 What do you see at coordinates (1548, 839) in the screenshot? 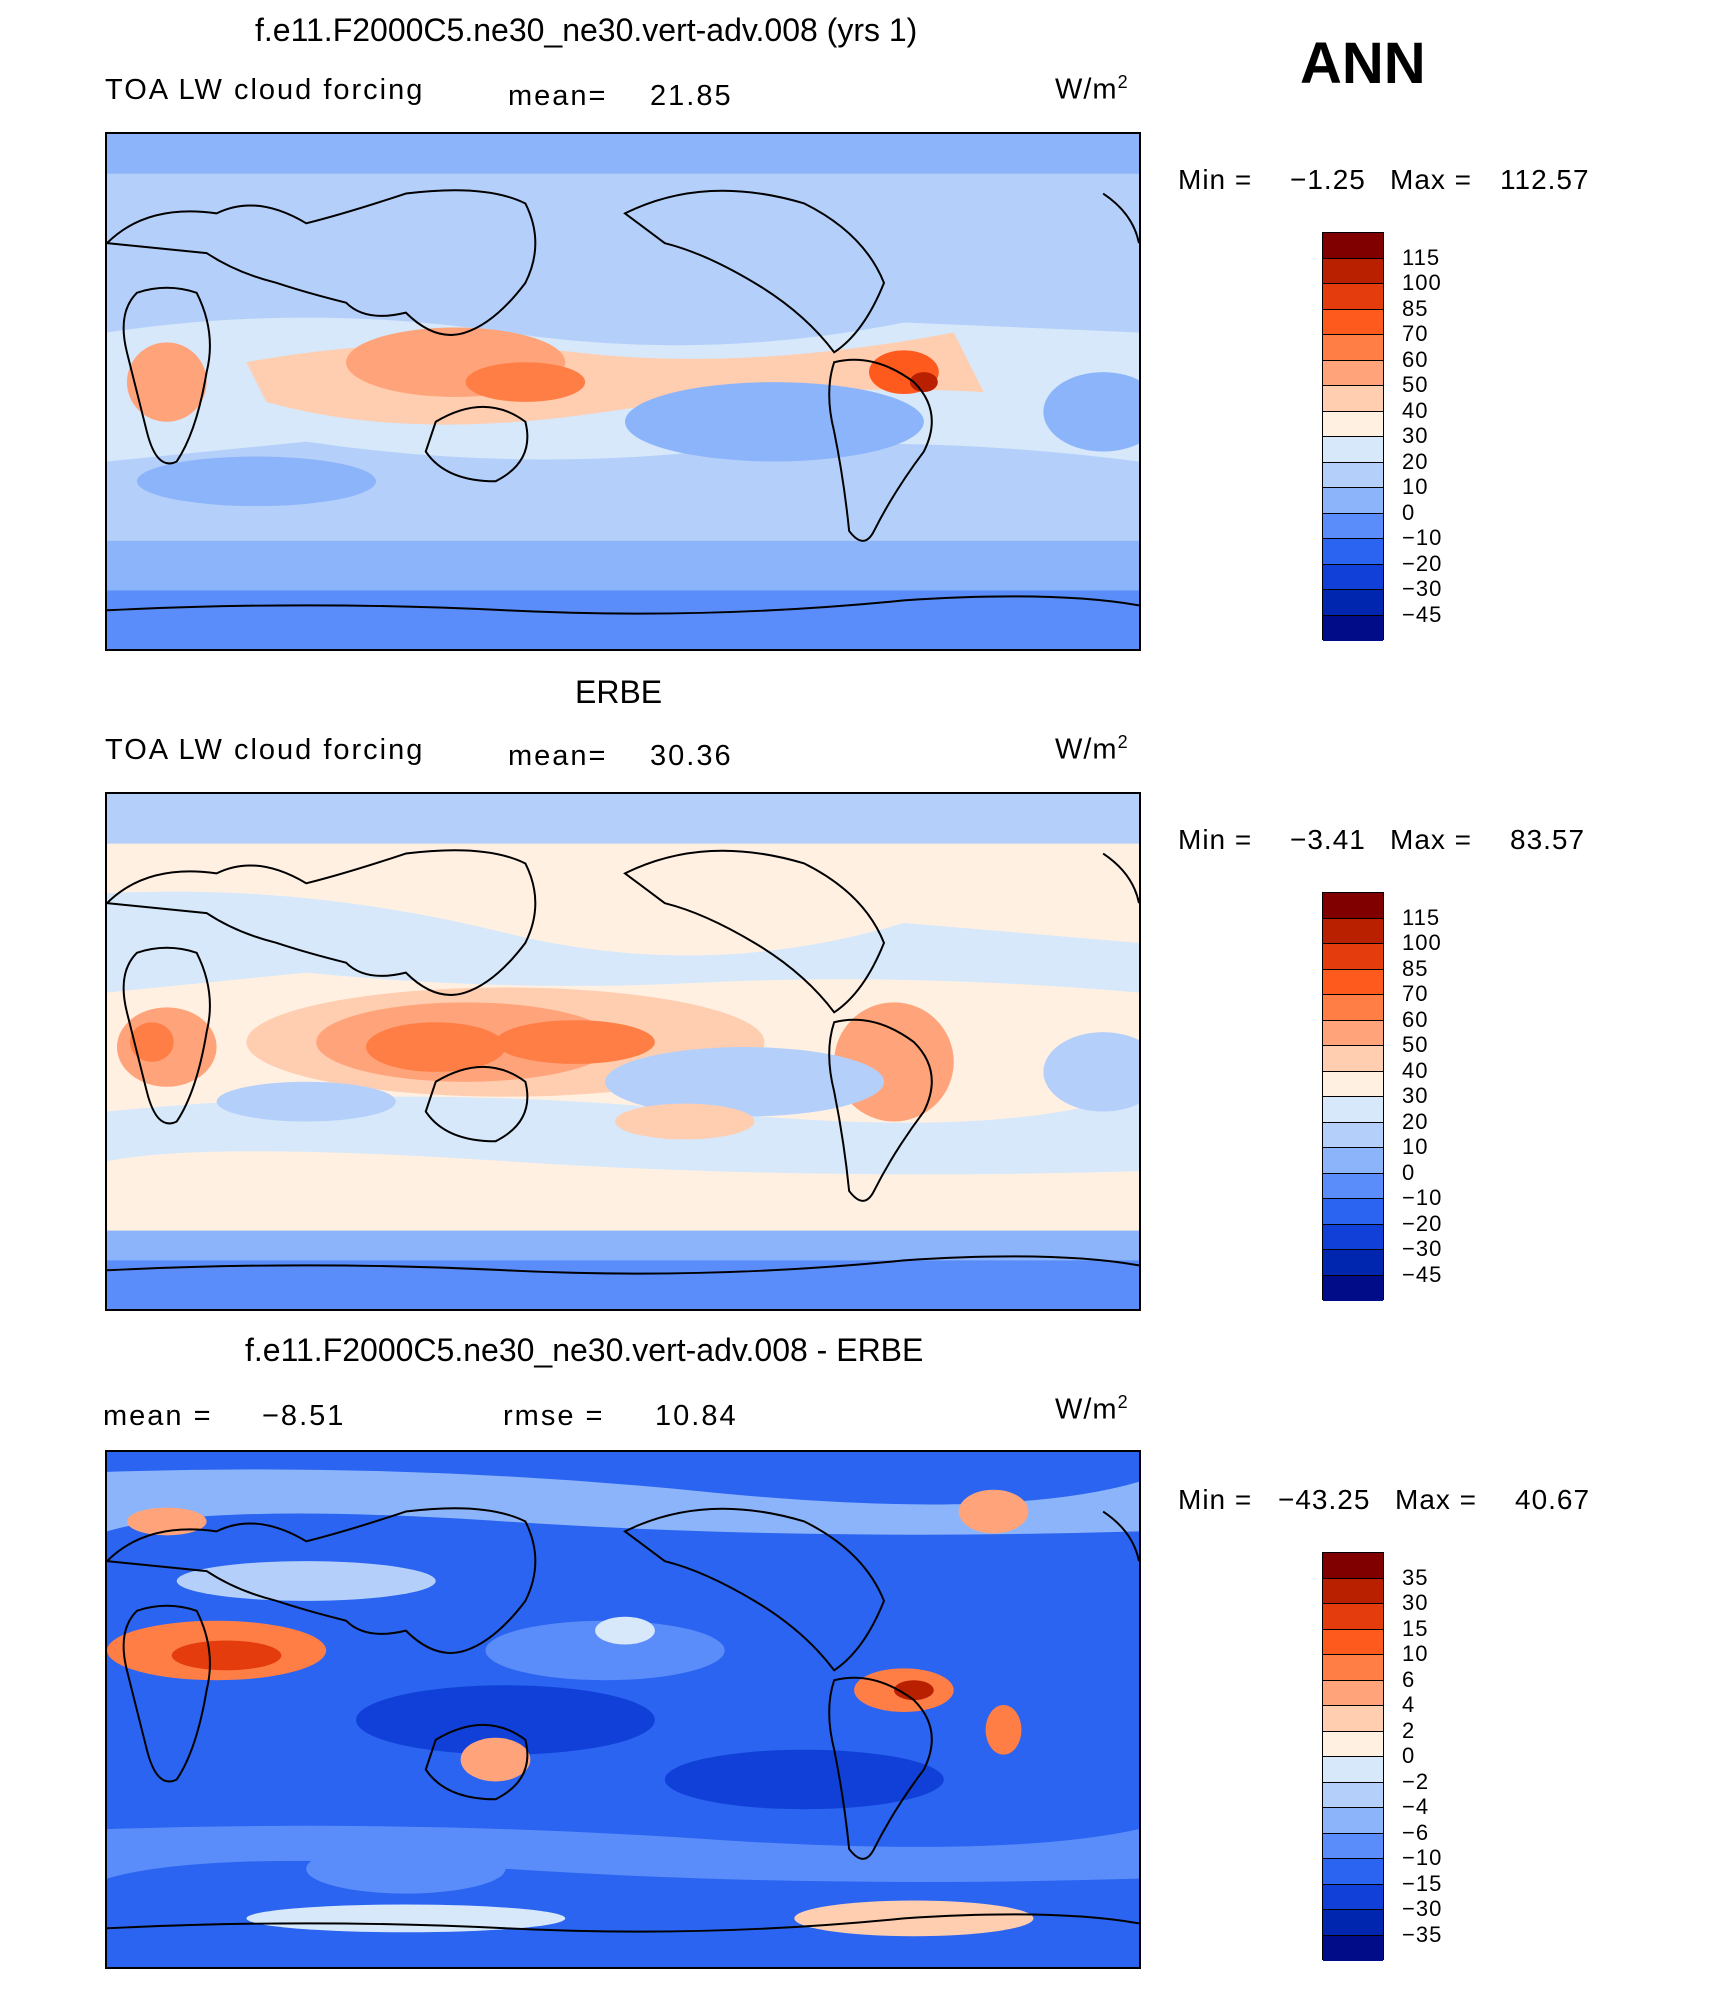
I see `panel-2-max-value: 83.57` at bounding box center [1548, 839].